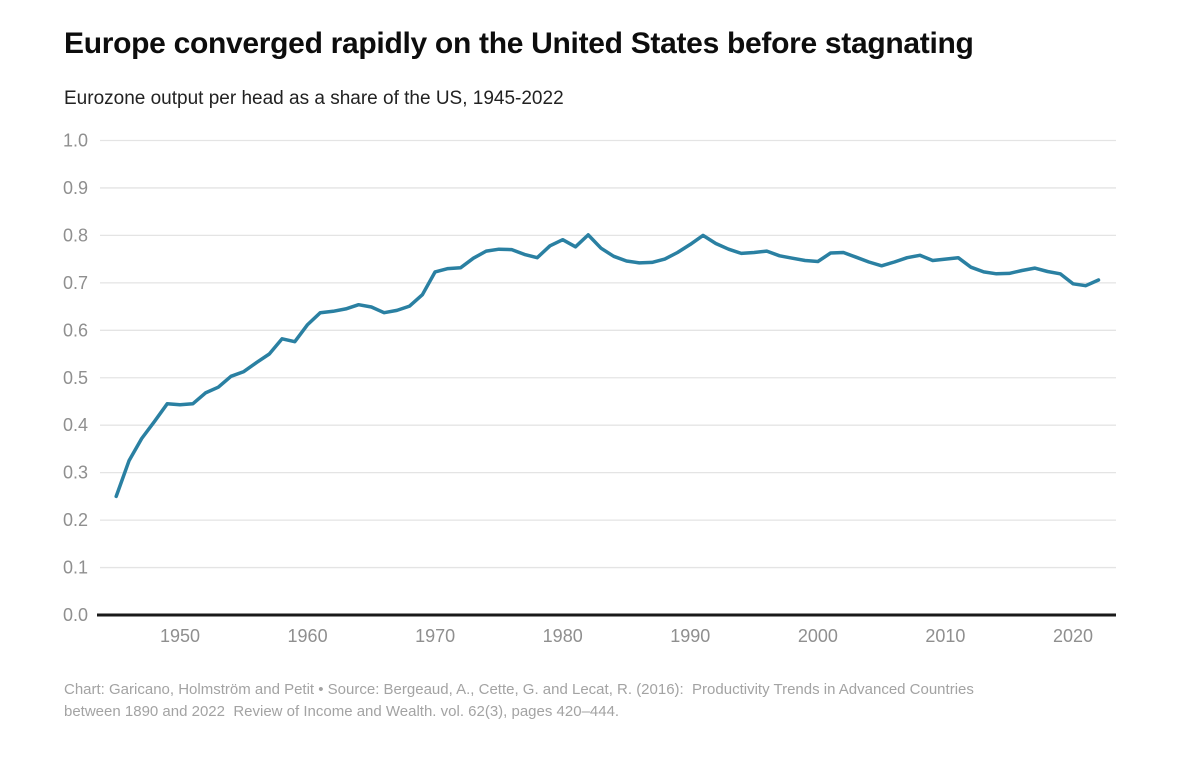 This screenshot has height=777, width=1179. What do you see at coordinates (435, 636) in the screenshot?
I see `x-tick-label: 1970` at bounding box center [435, 636].